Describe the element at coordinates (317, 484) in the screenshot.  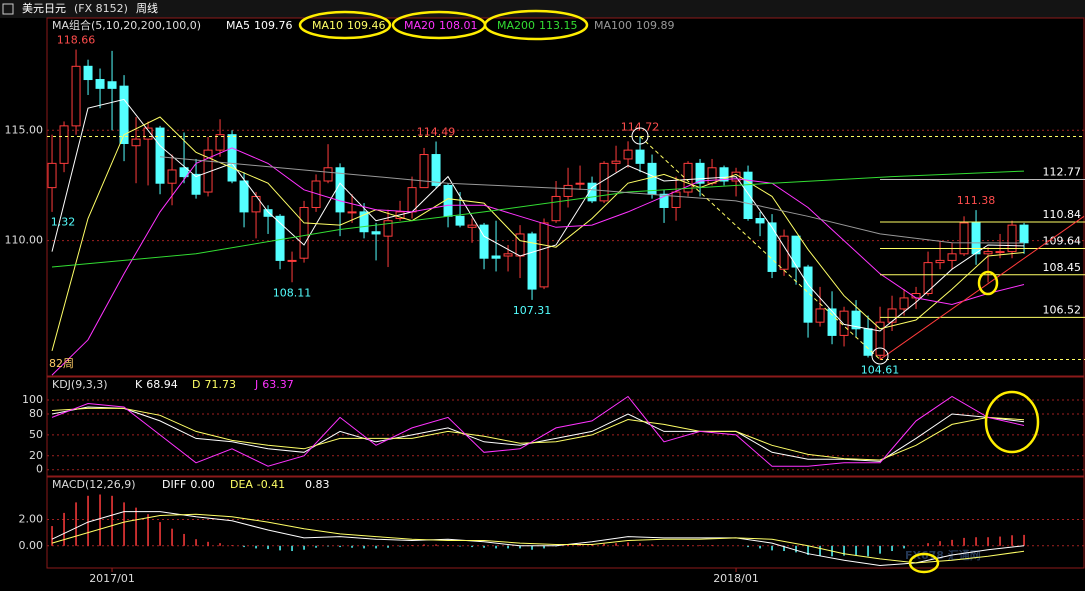
I see `legend-value: 0.83` at that location.